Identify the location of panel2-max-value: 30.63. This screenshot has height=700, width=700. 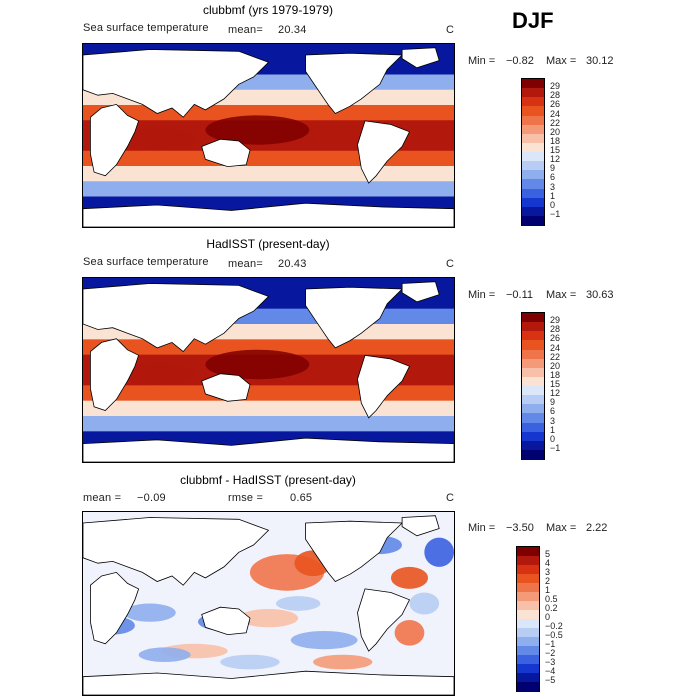
(600, 295).